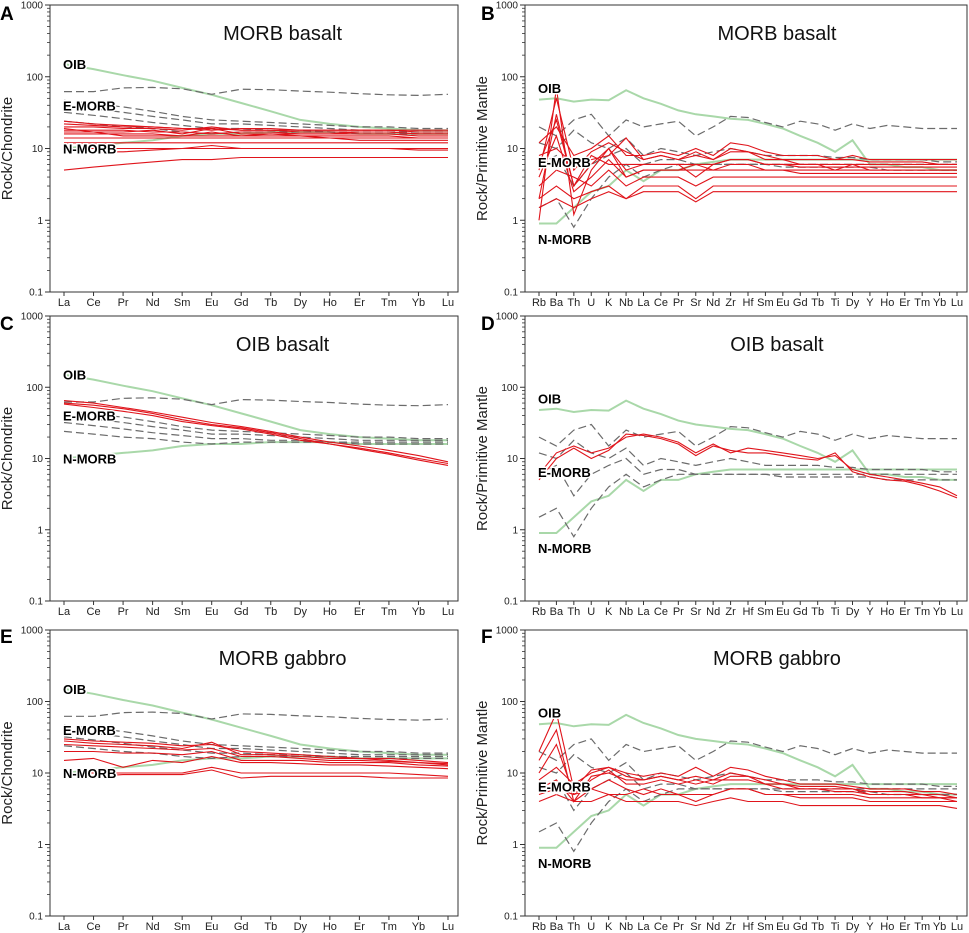 The height and width of the screenshot is (933, 969). I want to click on y-axis-label: Rock/Primitive Mantle, so click(482, 458).